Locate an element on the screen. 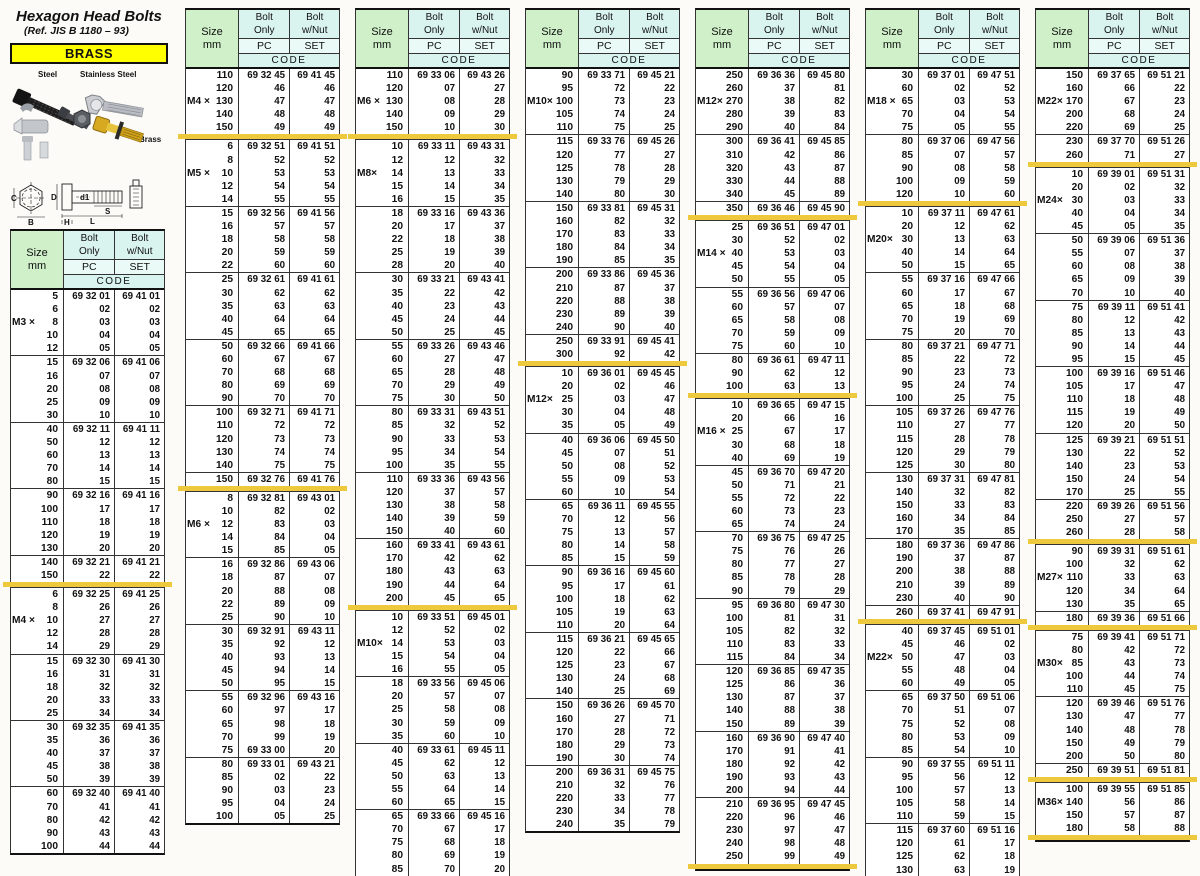 The height and width of the screenshot is (876, 1200). set-code-cell: 69 43 11 is located at coordinates (314, 631).